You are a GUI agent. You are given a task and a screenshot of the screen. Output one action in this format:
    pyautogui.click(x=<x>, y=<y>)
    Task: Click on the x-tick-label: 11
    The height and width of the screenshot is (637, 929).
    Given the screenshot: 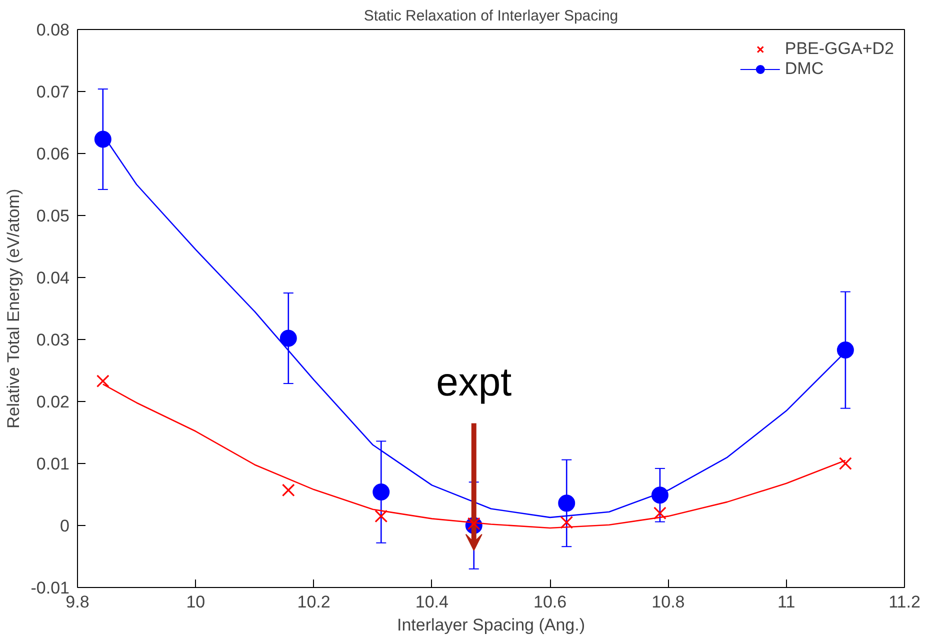 What is the action you would take?
    pyautogui.click(x=787, y=602)
    